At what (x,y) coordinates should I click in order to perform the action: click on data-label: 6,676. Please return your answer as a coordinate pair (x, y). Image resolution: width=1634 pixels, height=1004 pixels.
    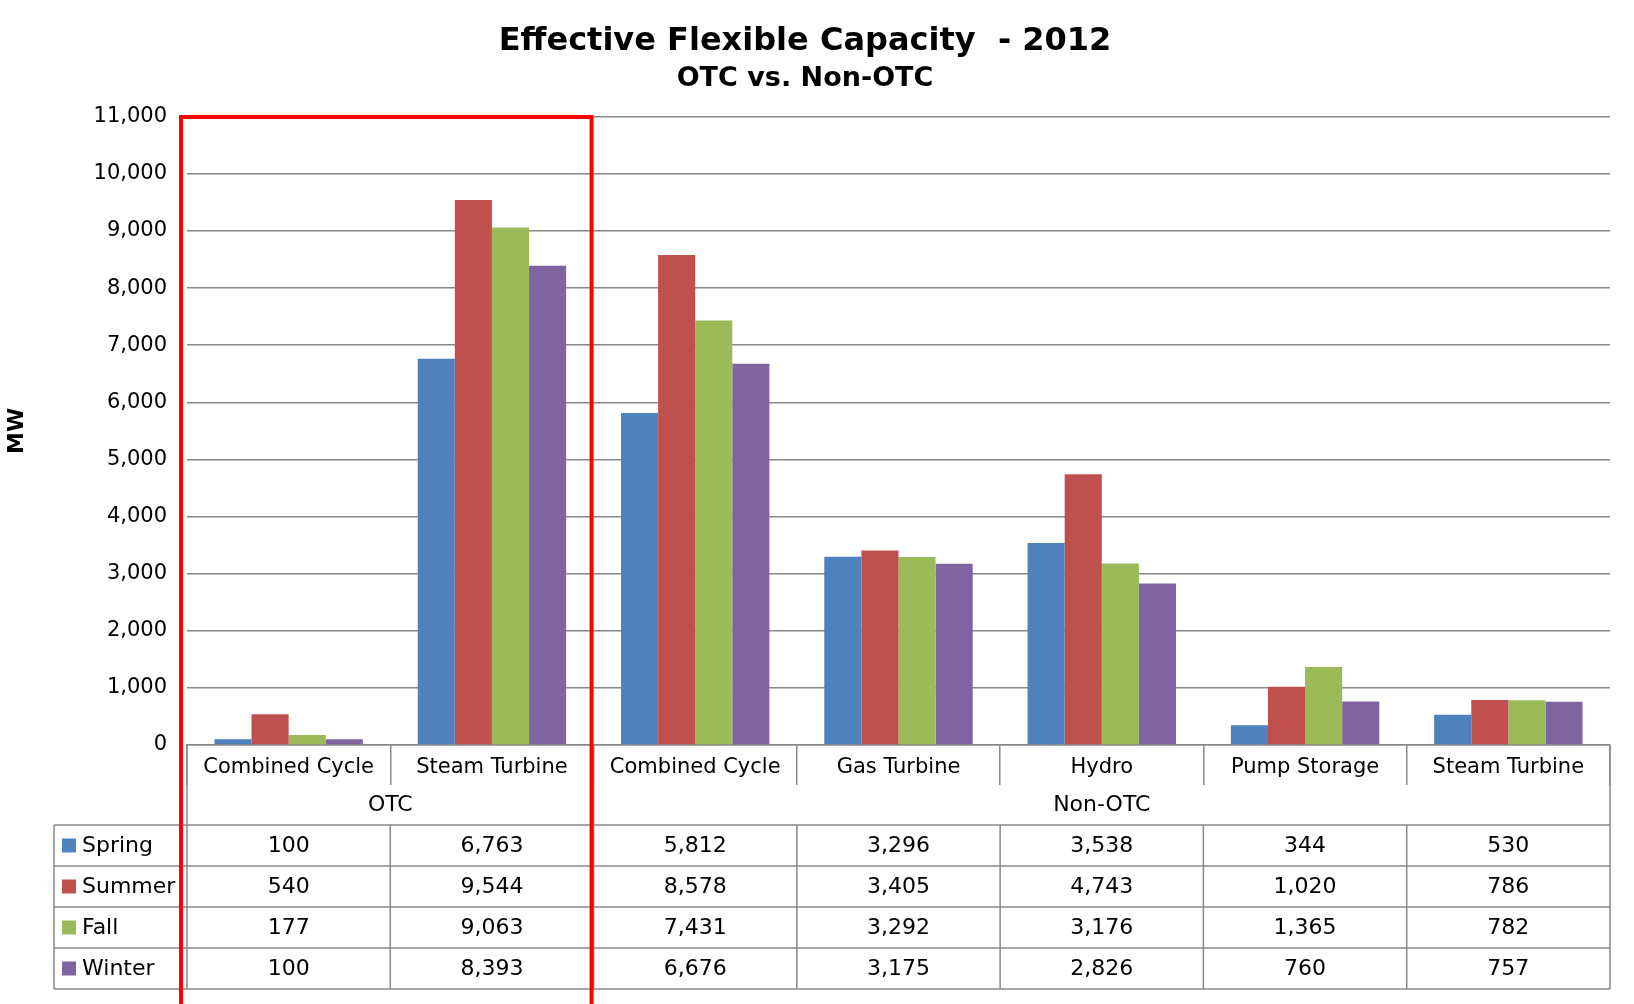
    Looking at the image, I should click on (695, 968).